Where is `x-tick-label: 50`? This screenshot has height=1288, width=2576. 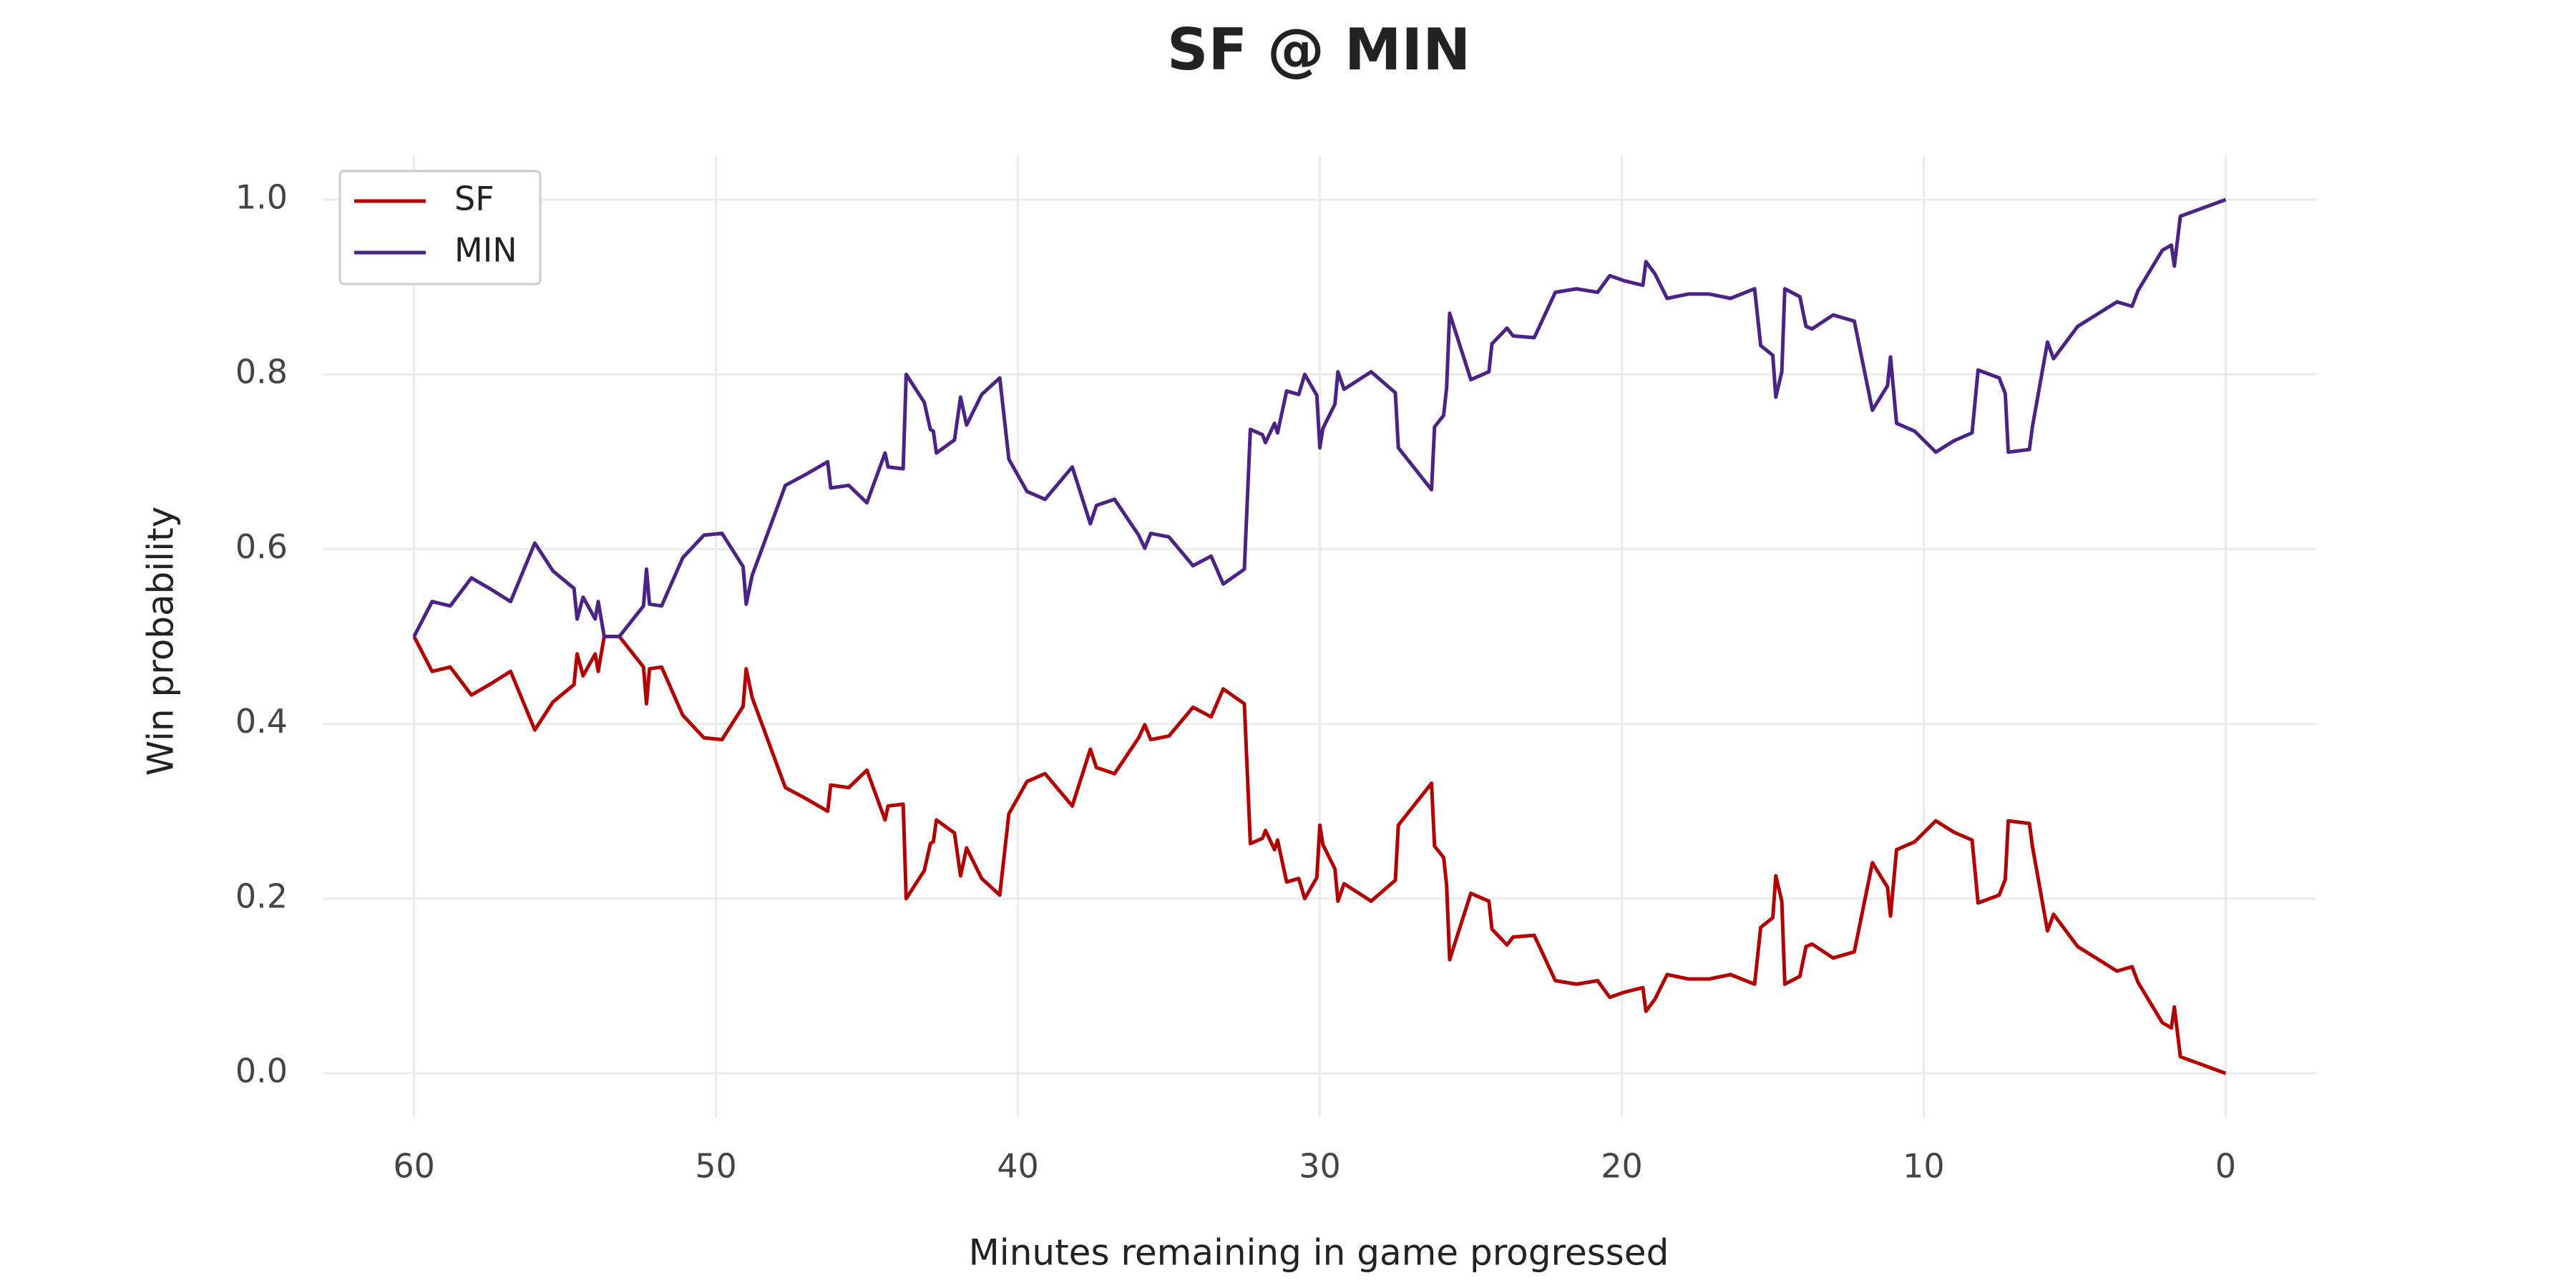 x-tick-label: 50 is located at coordinates (716, 1166).